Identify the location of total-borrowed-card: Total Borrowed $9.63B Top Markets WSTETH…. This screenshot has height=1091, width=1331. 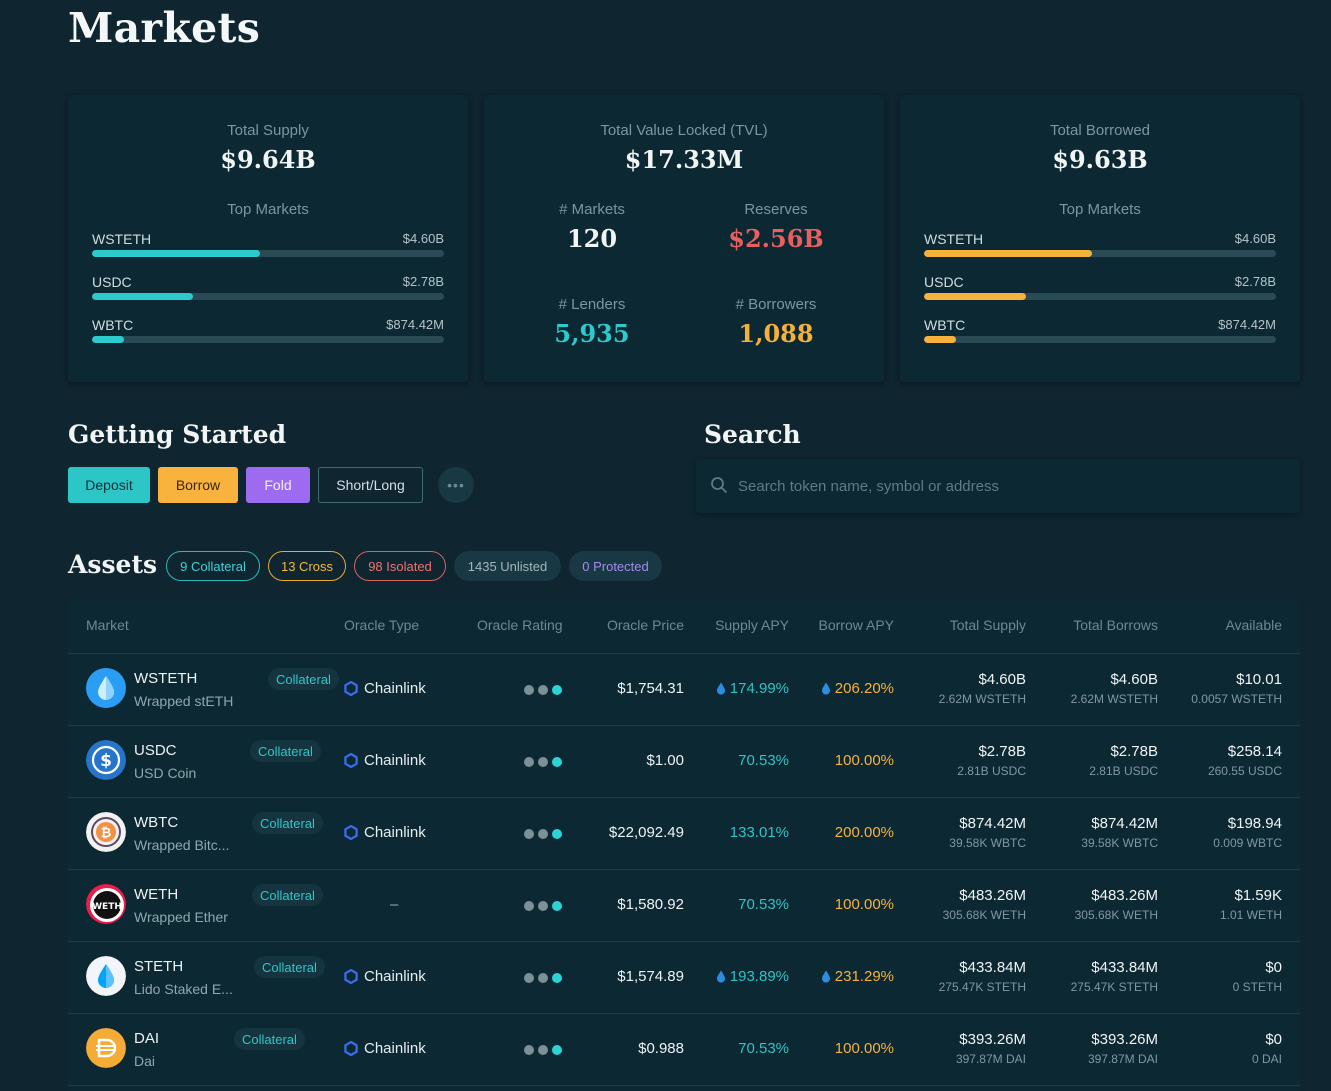
(1100, 238).